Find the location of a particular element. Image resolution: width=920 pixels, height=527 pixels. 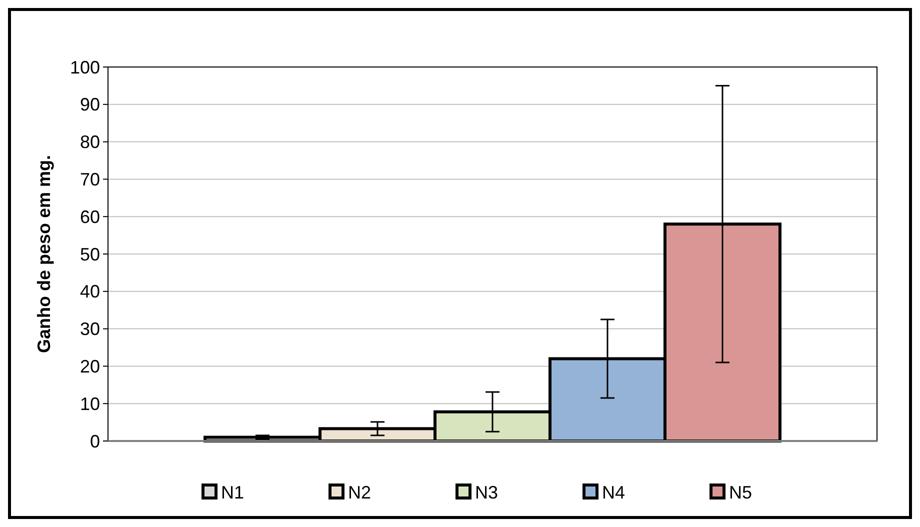

y-tick-label: 60 is located at coordinates (90, 216).